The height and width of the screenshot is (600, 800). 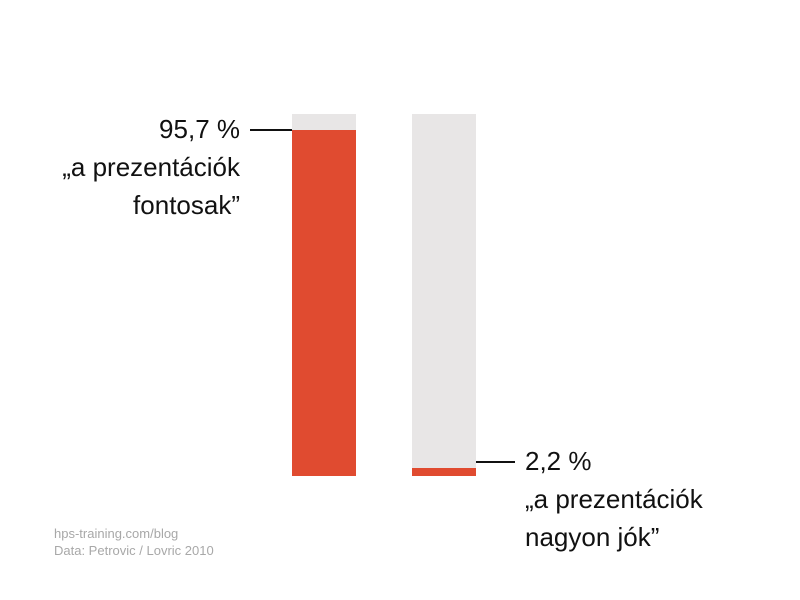 I want to click on value-label: 95,7 %, so click(x=199, y=128).